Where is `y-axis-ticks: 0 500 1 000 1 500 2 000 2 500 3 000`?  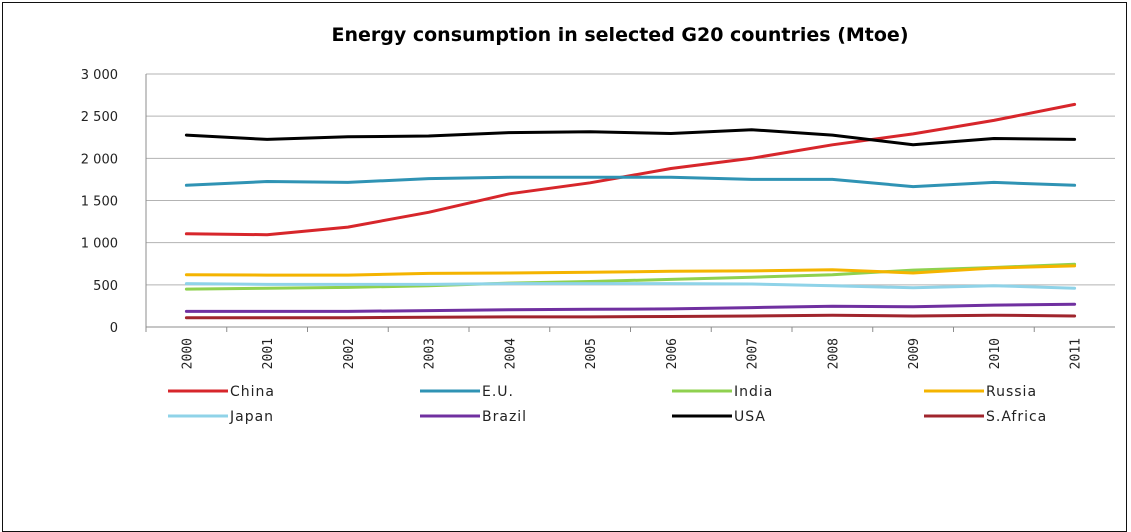 y-axis-ticks: 0 500 1 000 1 500 2 000 2 500 3 000 is located at coordinates (99, 202).